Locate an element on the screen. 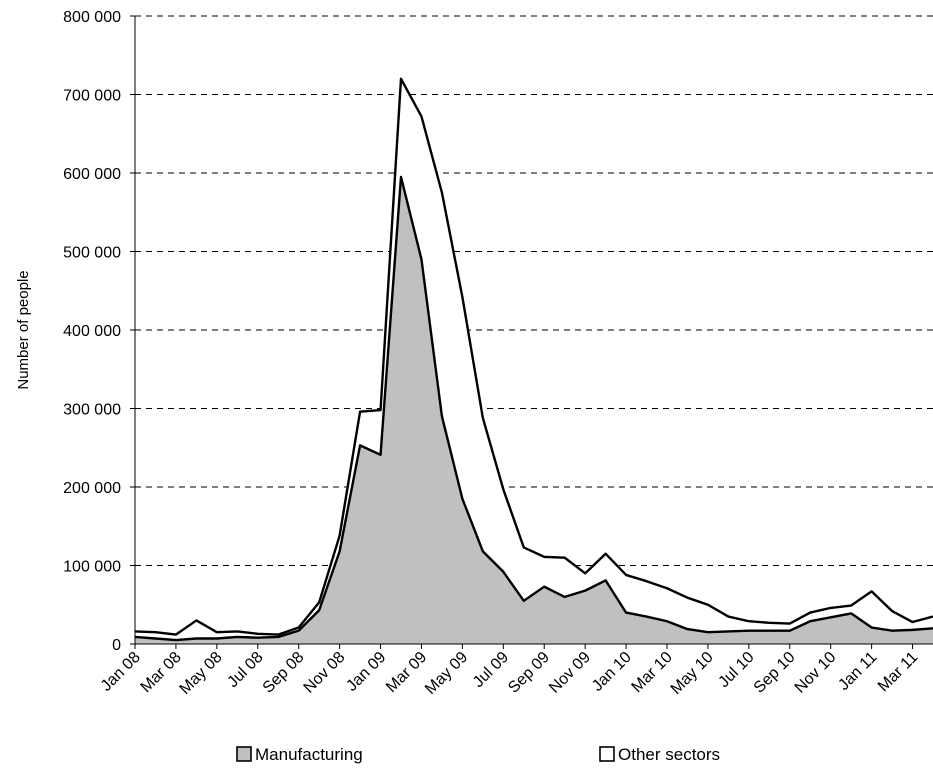  x-tick-label: Sep 08 is located at coordinates (284, 673).